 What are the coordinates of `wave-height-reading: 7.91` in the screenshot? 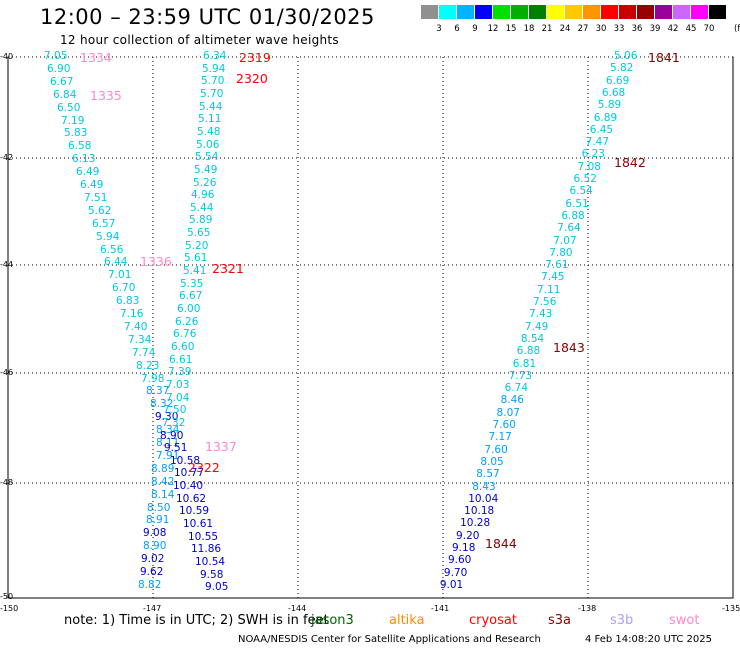 It's located at (168, 455).